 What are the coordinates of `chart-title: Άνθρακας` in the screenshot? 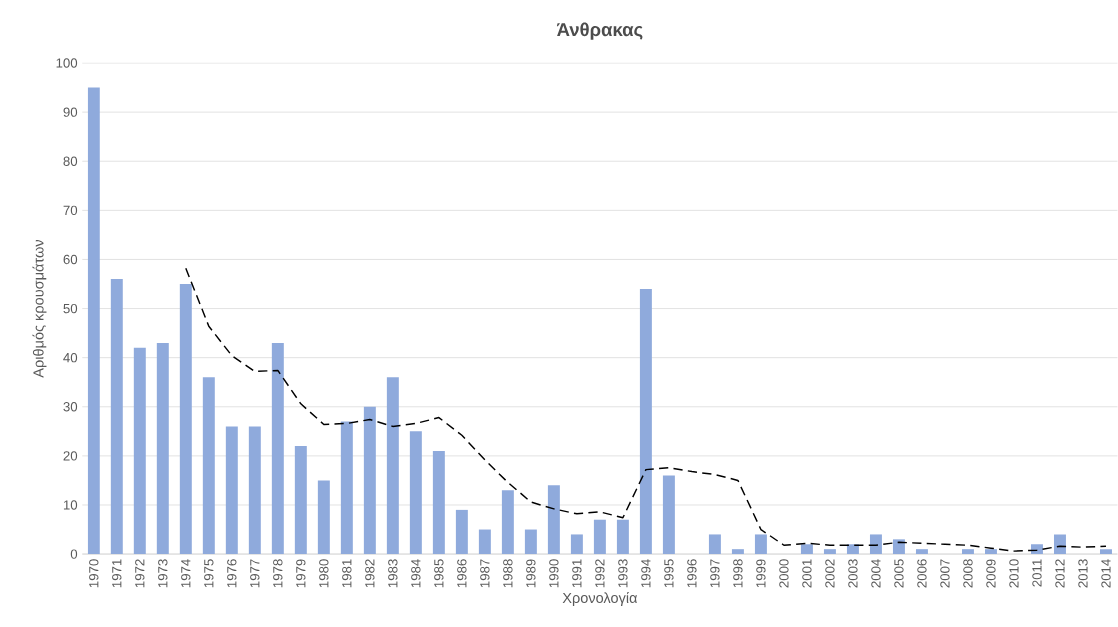 It's located at (599, 31).